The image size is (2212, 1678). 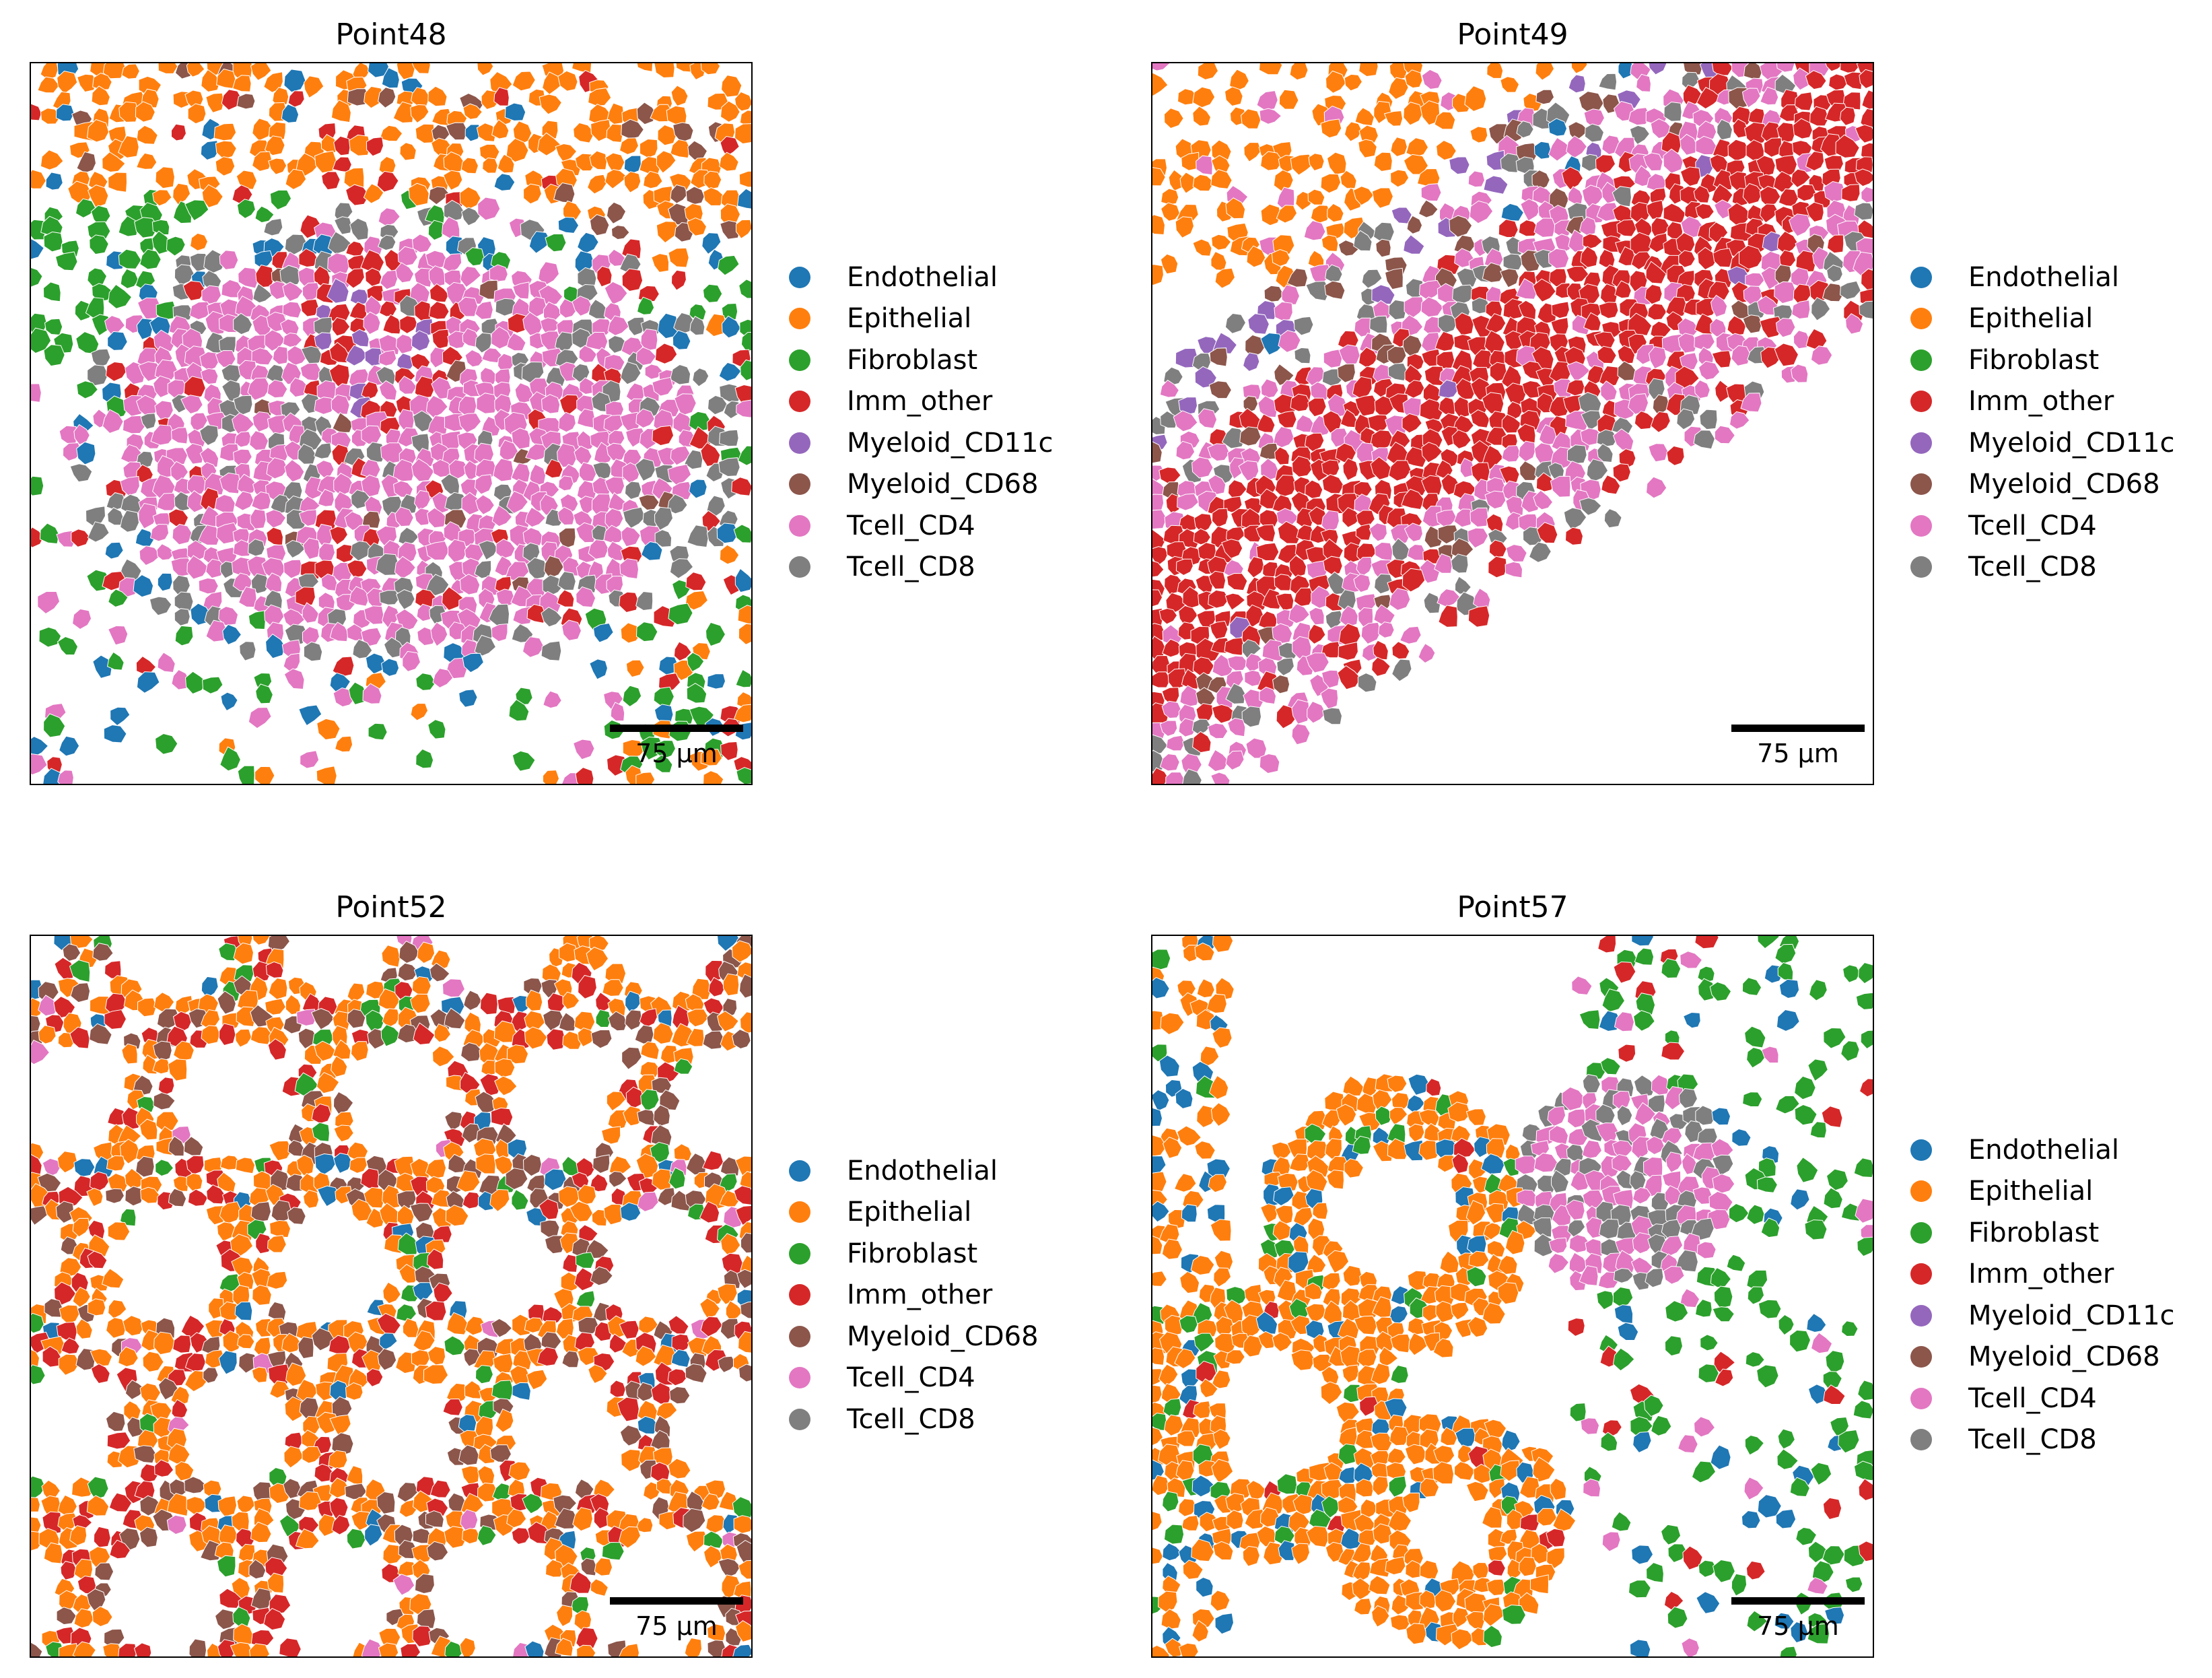 I want to click on legend-marker, so click(x=799, y=319).